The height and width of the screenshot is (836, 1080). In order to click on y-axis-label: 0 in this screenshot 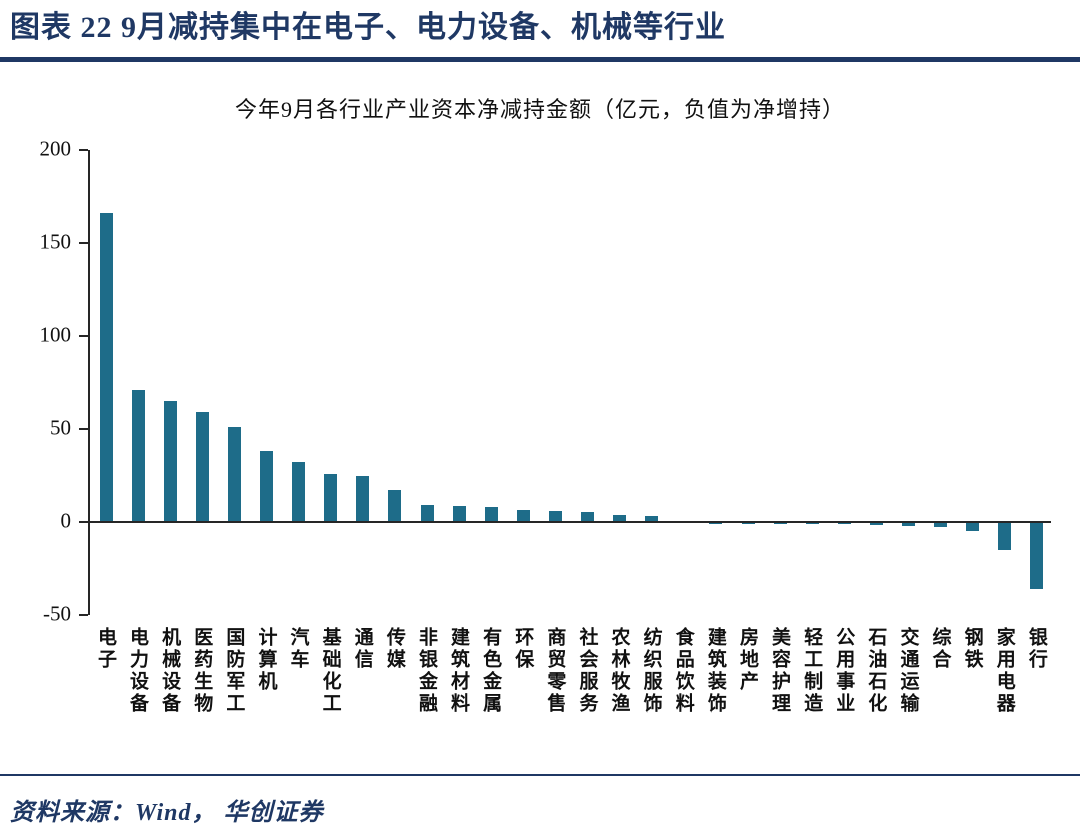, I will do `click(66, 520)`.